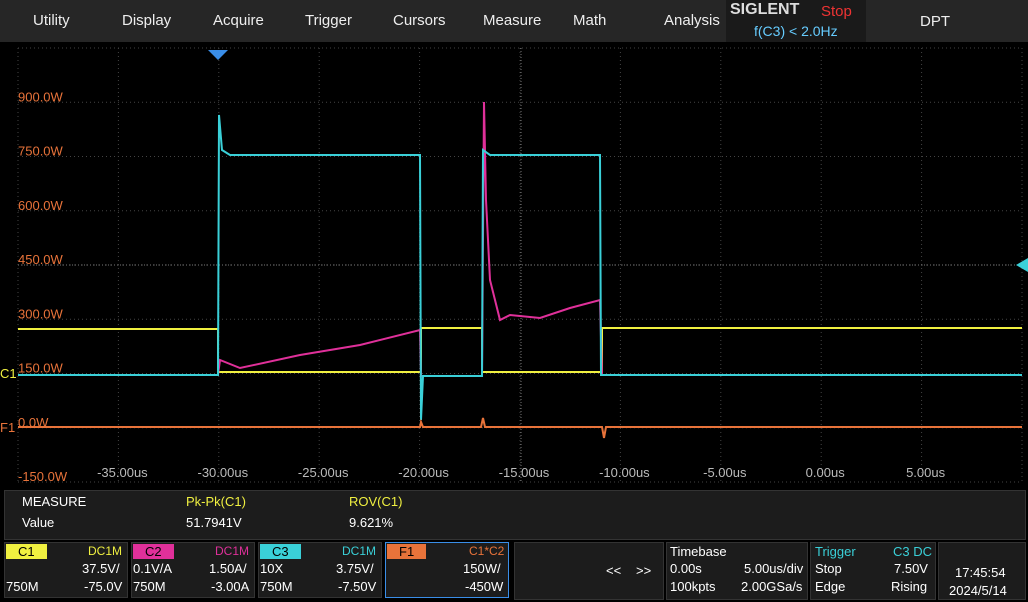  Describe the element at coordinates (482, 568) in the screenshot. I see `channel-scale: 150W/` at that location.